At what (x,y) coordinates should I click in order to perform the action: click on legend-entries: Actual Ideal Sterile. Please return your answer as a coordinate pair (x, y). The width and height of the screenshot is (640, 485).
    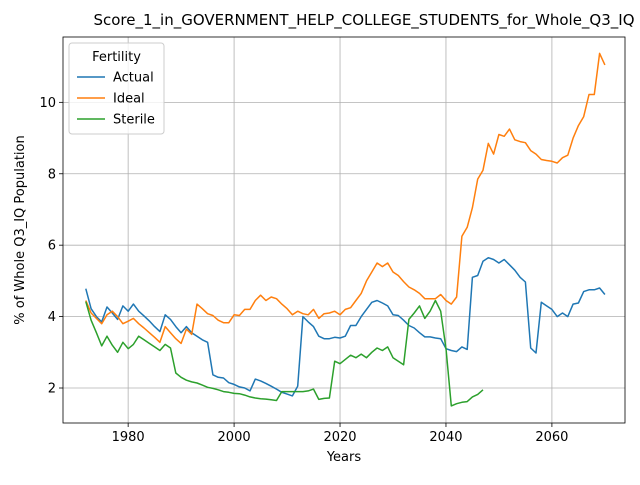
    Looking at the image, I should click on (116, 99).